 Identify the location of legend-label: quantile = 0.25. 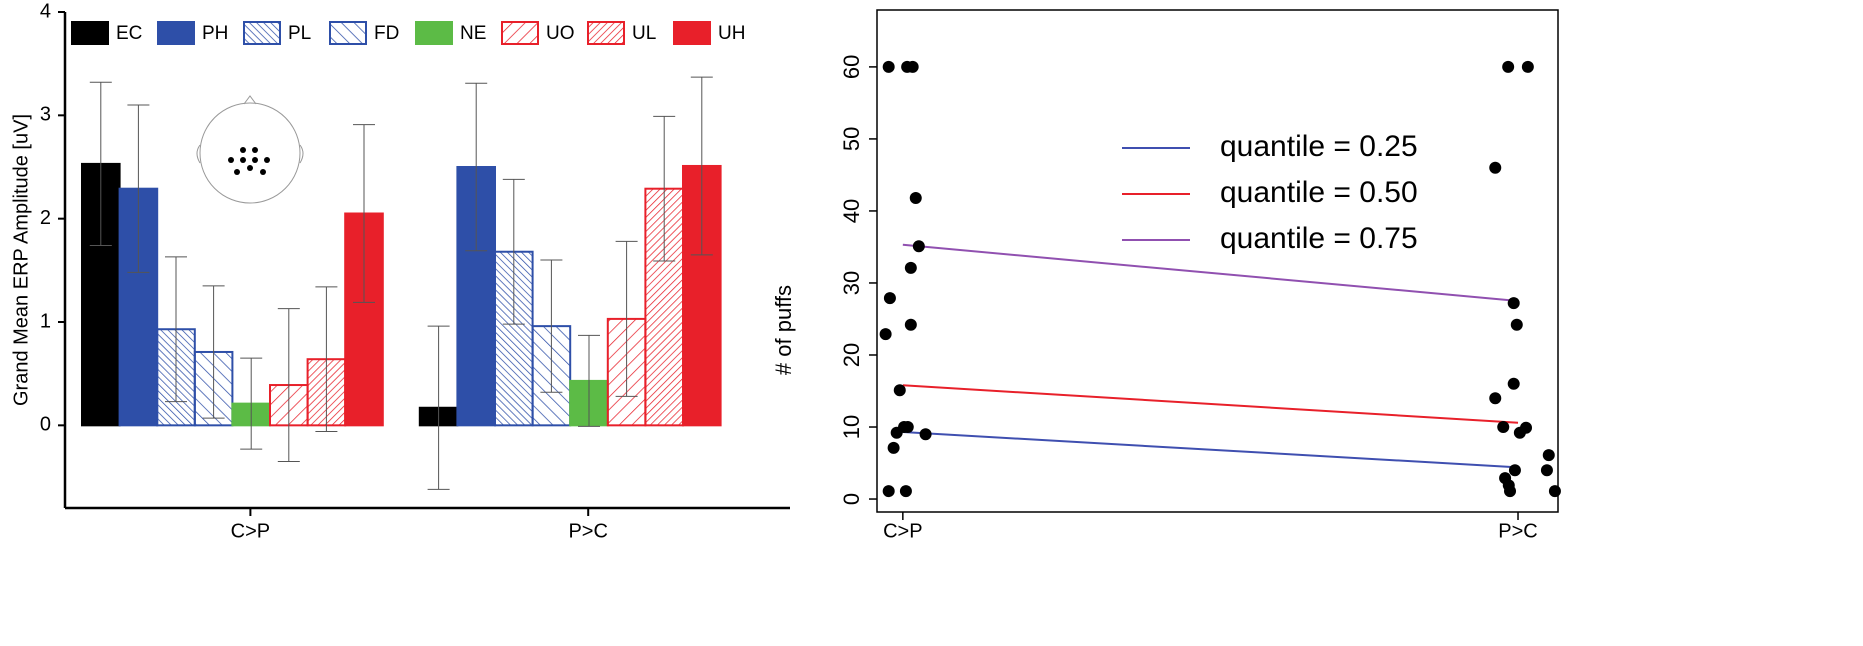
(1319, 146).